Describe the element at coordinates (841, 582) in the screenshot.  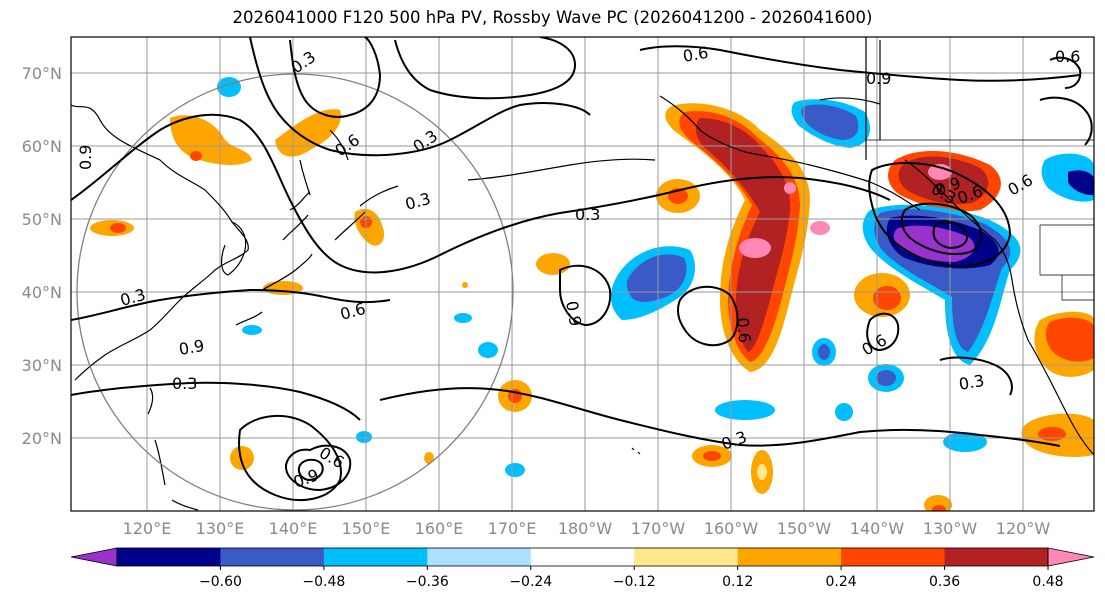
I see `colorbar-tick-label: 0.24` at that location.